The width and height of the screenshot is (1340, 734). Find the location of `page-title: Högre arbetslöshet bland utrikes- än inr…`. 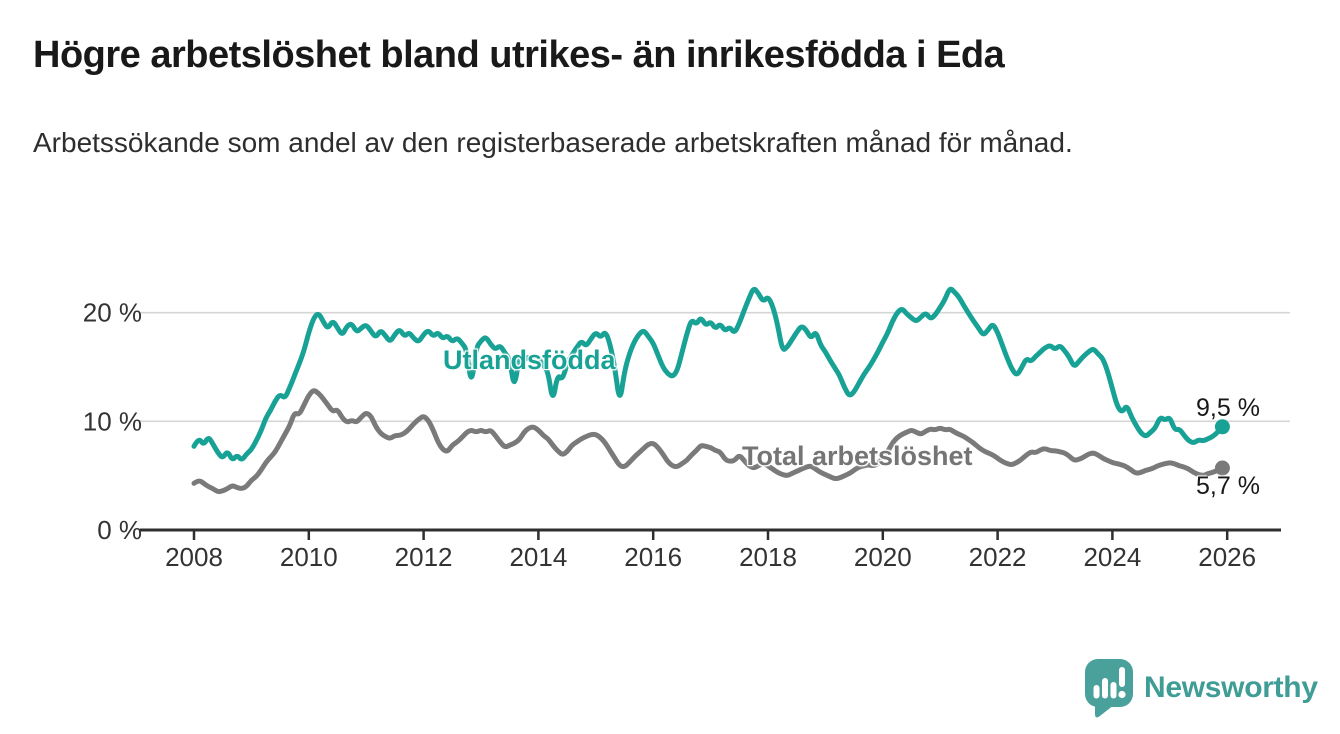

page-title: Högre arbetslöshet bland utrikes- än inr… is located at coordinates (519, 55).